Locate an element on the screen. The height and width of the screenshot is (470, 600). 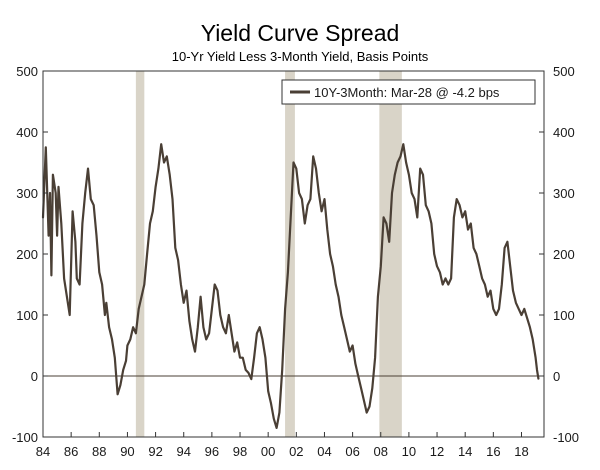
right-y-tick-label: 300 is located at coordinates (564, 193).